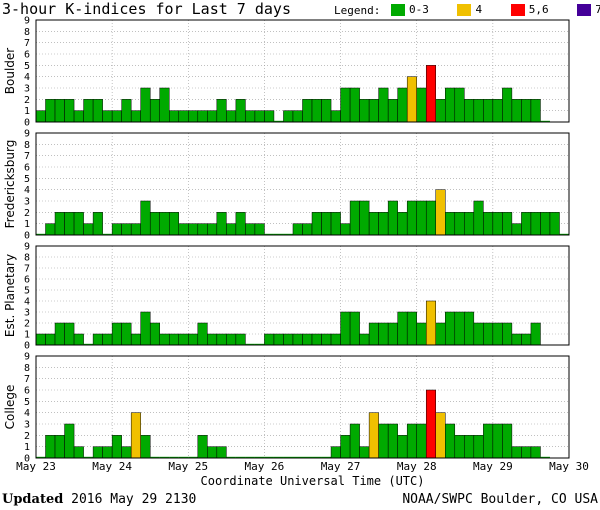 The image size is (600, 510). What do you see at coordinates (27, 302) in the screenshot?
I see `y-tick-label: 4` at bounding box center [27, 302].